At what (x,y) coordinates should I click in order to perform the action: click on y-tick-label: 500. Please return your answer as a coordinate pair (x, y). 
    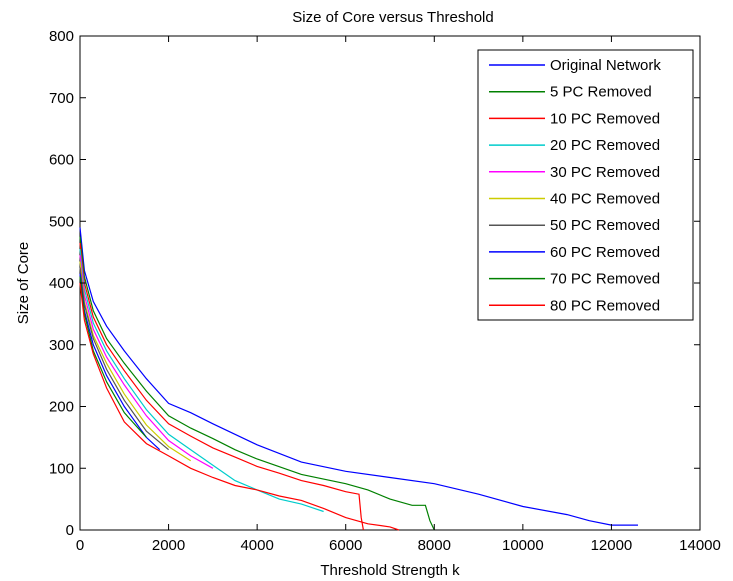
    Looking at the image, I should click on (61, 221).